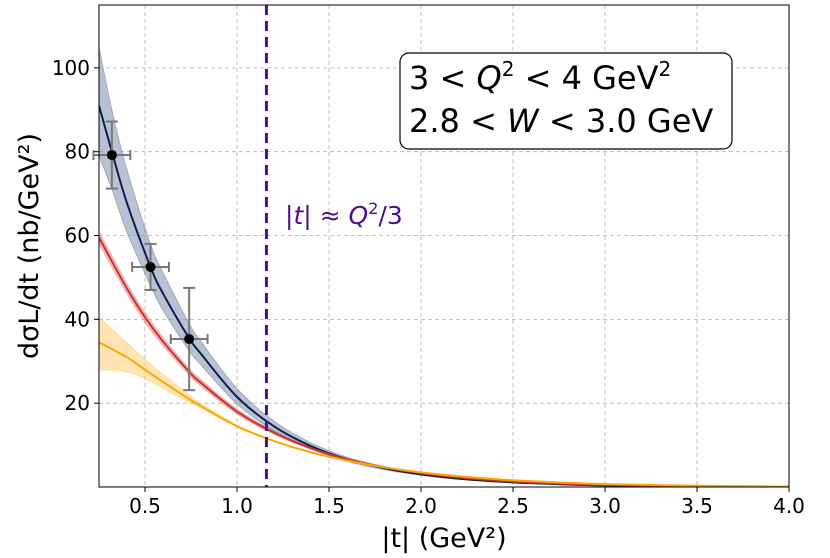 The height and width of the screenshot is (558, 830). I want to click on y-tick-label: 20, so click(77, 403).